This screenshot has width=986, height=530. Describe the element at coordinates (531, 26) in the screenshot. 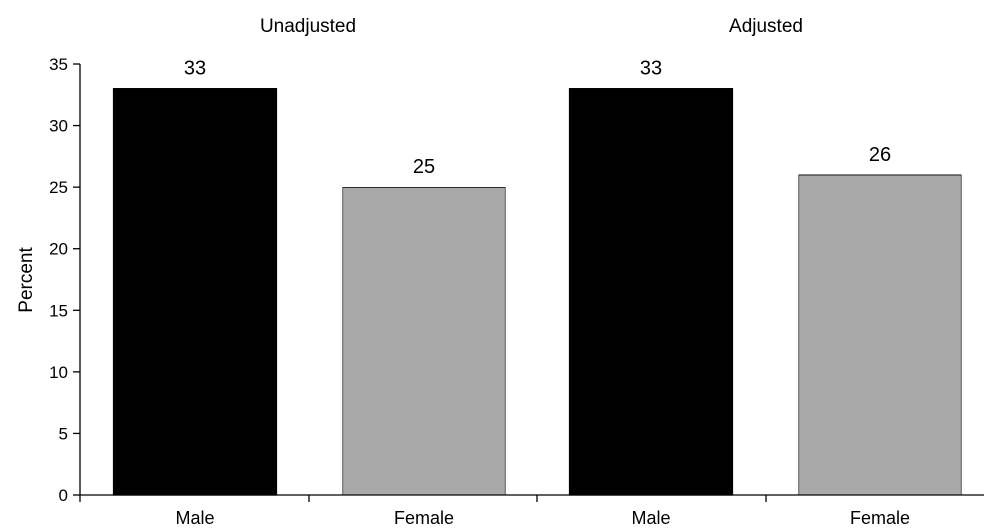

I see `group-titles: Unadjusted Adjusted` at that location.